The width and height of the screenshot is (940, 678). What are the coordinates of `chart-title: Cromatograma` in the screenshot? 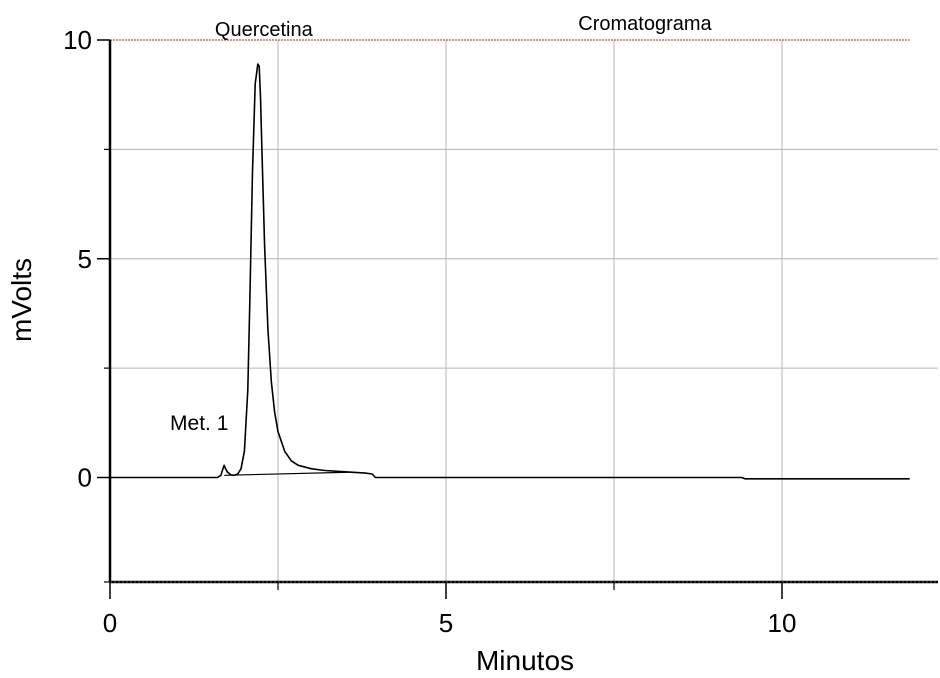 It's located at (645, 24).